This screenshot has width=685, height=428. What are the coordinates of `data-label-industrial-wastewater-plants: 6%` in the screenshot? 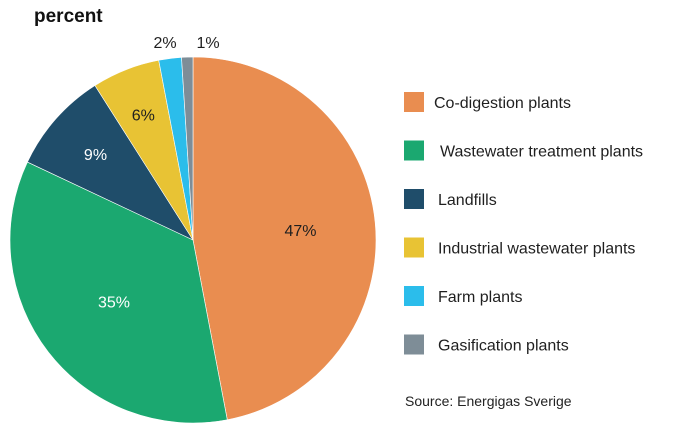 It's located at (143, 115).